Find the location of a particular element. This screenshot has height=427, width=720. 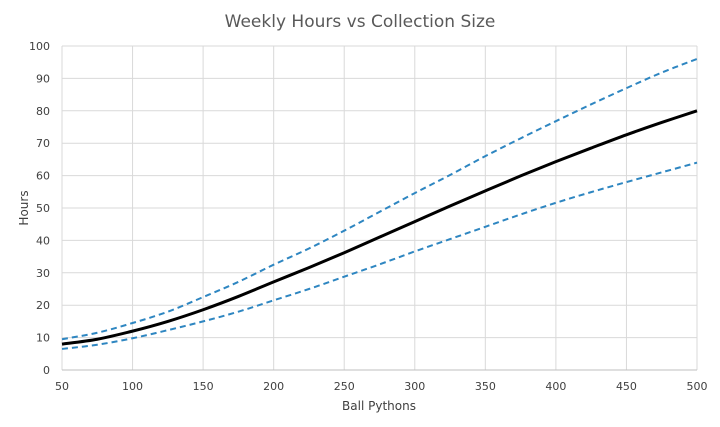

x-tick-label: 250 is located at coordinates (344, 386).